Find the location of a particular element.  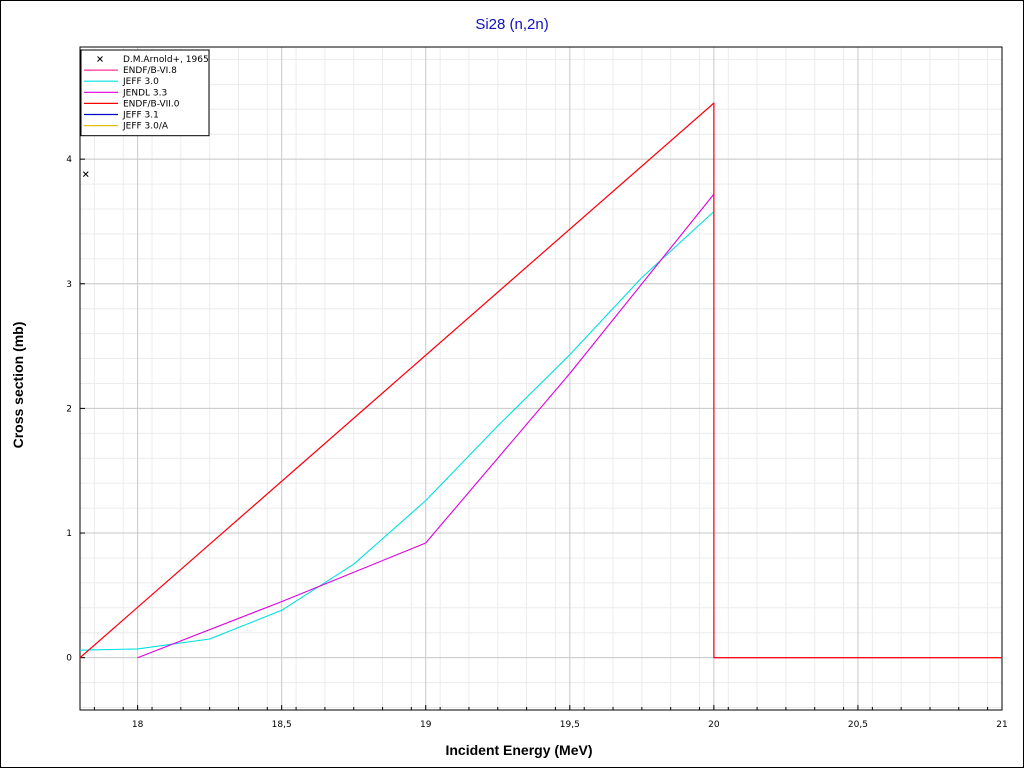

legend-label-endf-b-vi-8: ENDF/B-VI.8 is located at coordinates (150, 71).